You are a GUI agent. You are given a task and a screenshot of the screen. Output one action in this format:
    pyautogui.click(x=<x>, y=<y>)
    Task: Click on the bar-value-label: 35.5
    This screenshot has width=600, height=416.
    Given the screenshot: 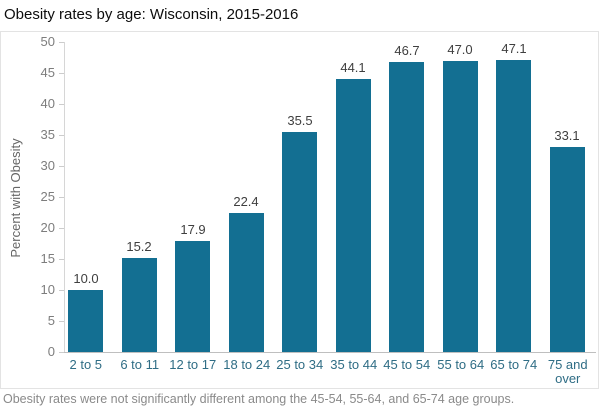 What is the action you would take?
    pyautogui.click(x=300, y=120)
    